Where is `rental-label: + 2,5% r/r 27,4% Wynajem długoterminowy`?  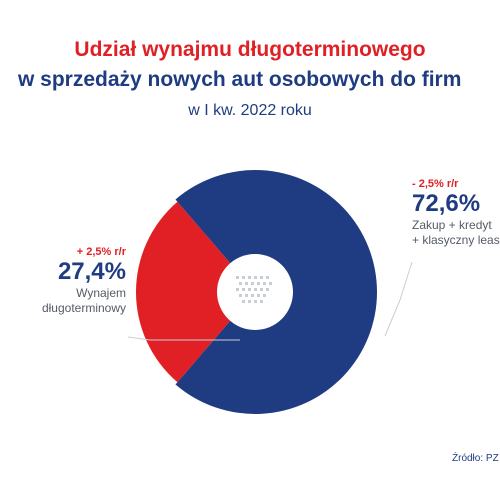 rental-label: + 2,5% r/r 27,4% Wynajem długoterminowy is located at coordinates (69, 281).